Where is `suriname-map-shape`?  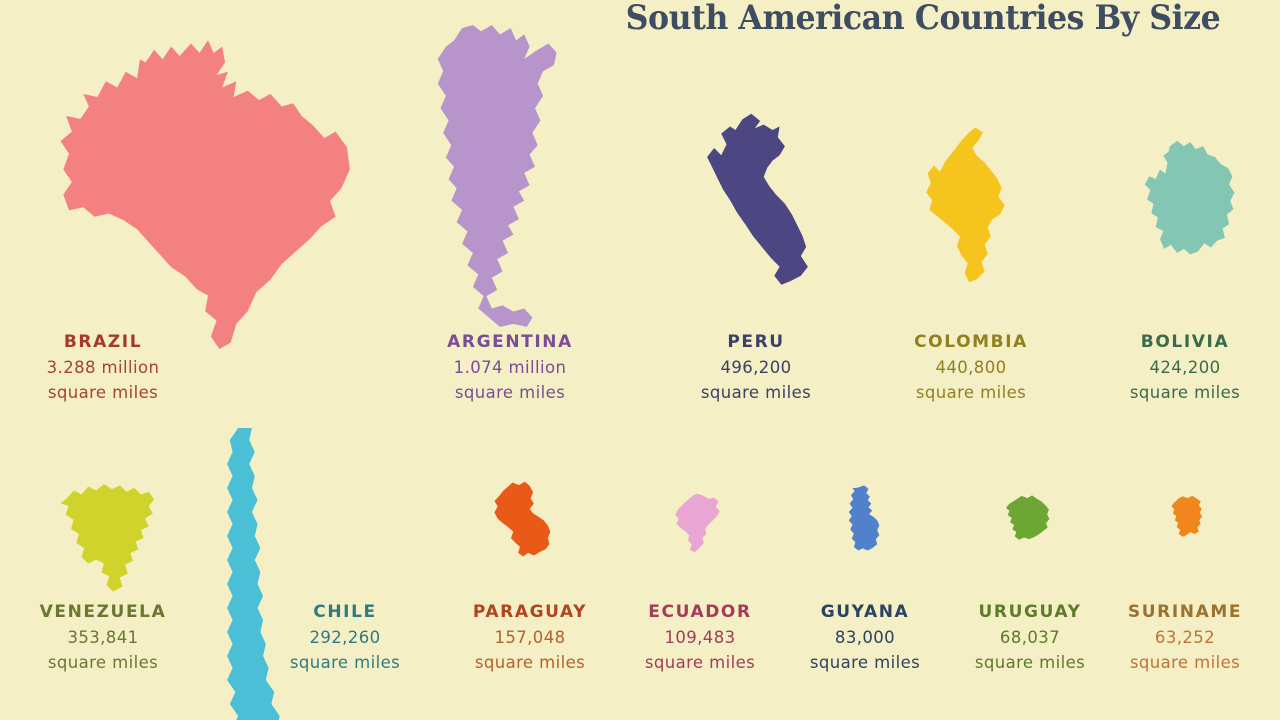 suriname-map-shape is located at coordinates (1187, 516).